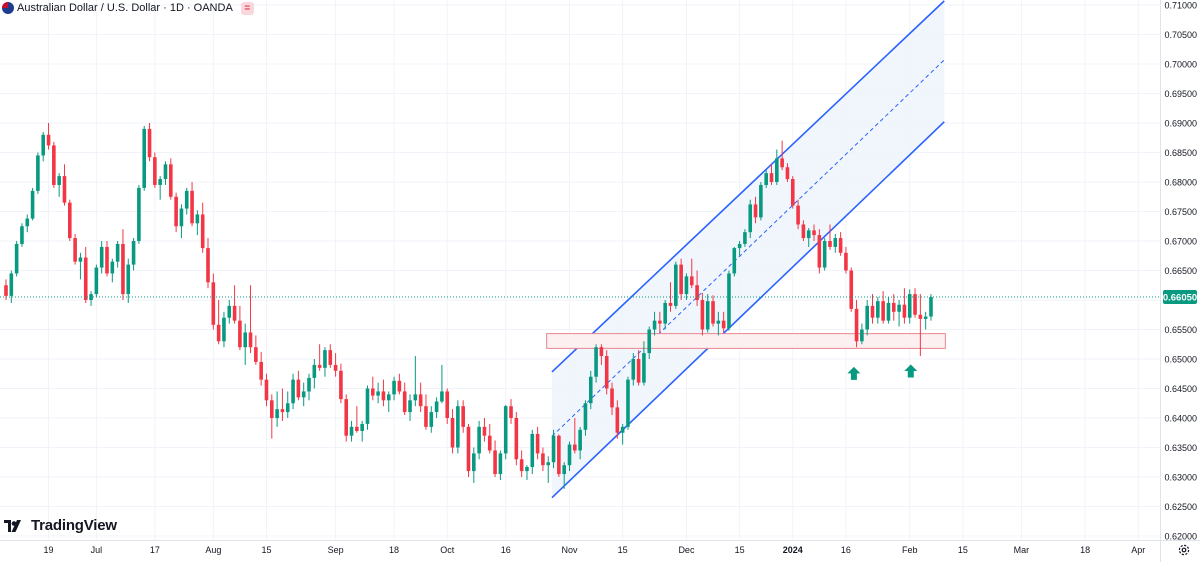 The height and width of the screenshot is (567, 1200). What do you see at coordinates (686, 550) in the screenshot?
I see `time-tick-label: Dec` at bounding box center [686, 550].